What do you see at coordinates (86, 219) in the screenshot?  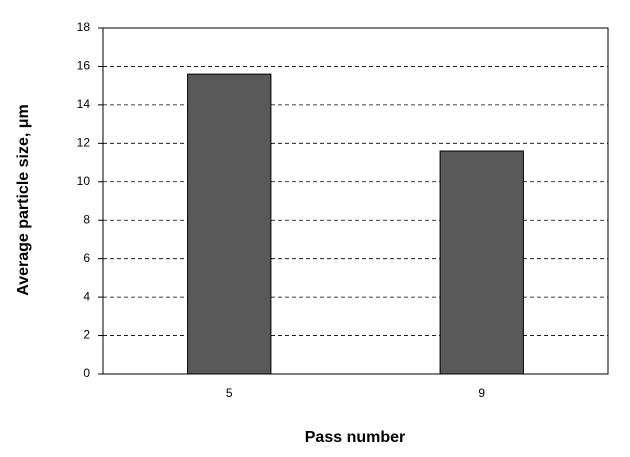 I see `y-tick-label: 8` at bounding box center [86, 219].